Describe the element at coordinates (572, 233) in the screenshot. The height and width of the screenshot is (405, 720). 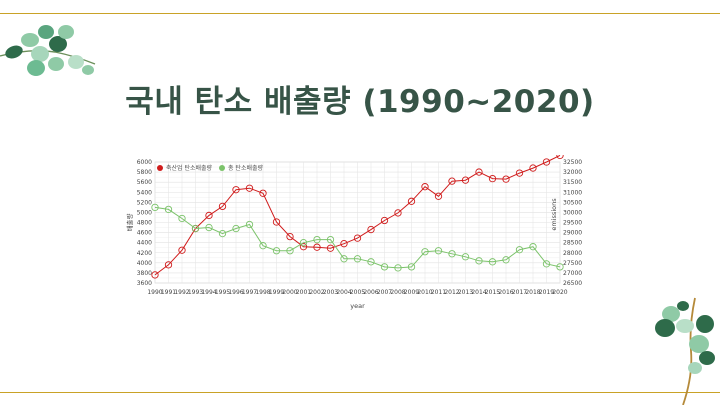
I see `y-right-tick-label: 29000` at that location.